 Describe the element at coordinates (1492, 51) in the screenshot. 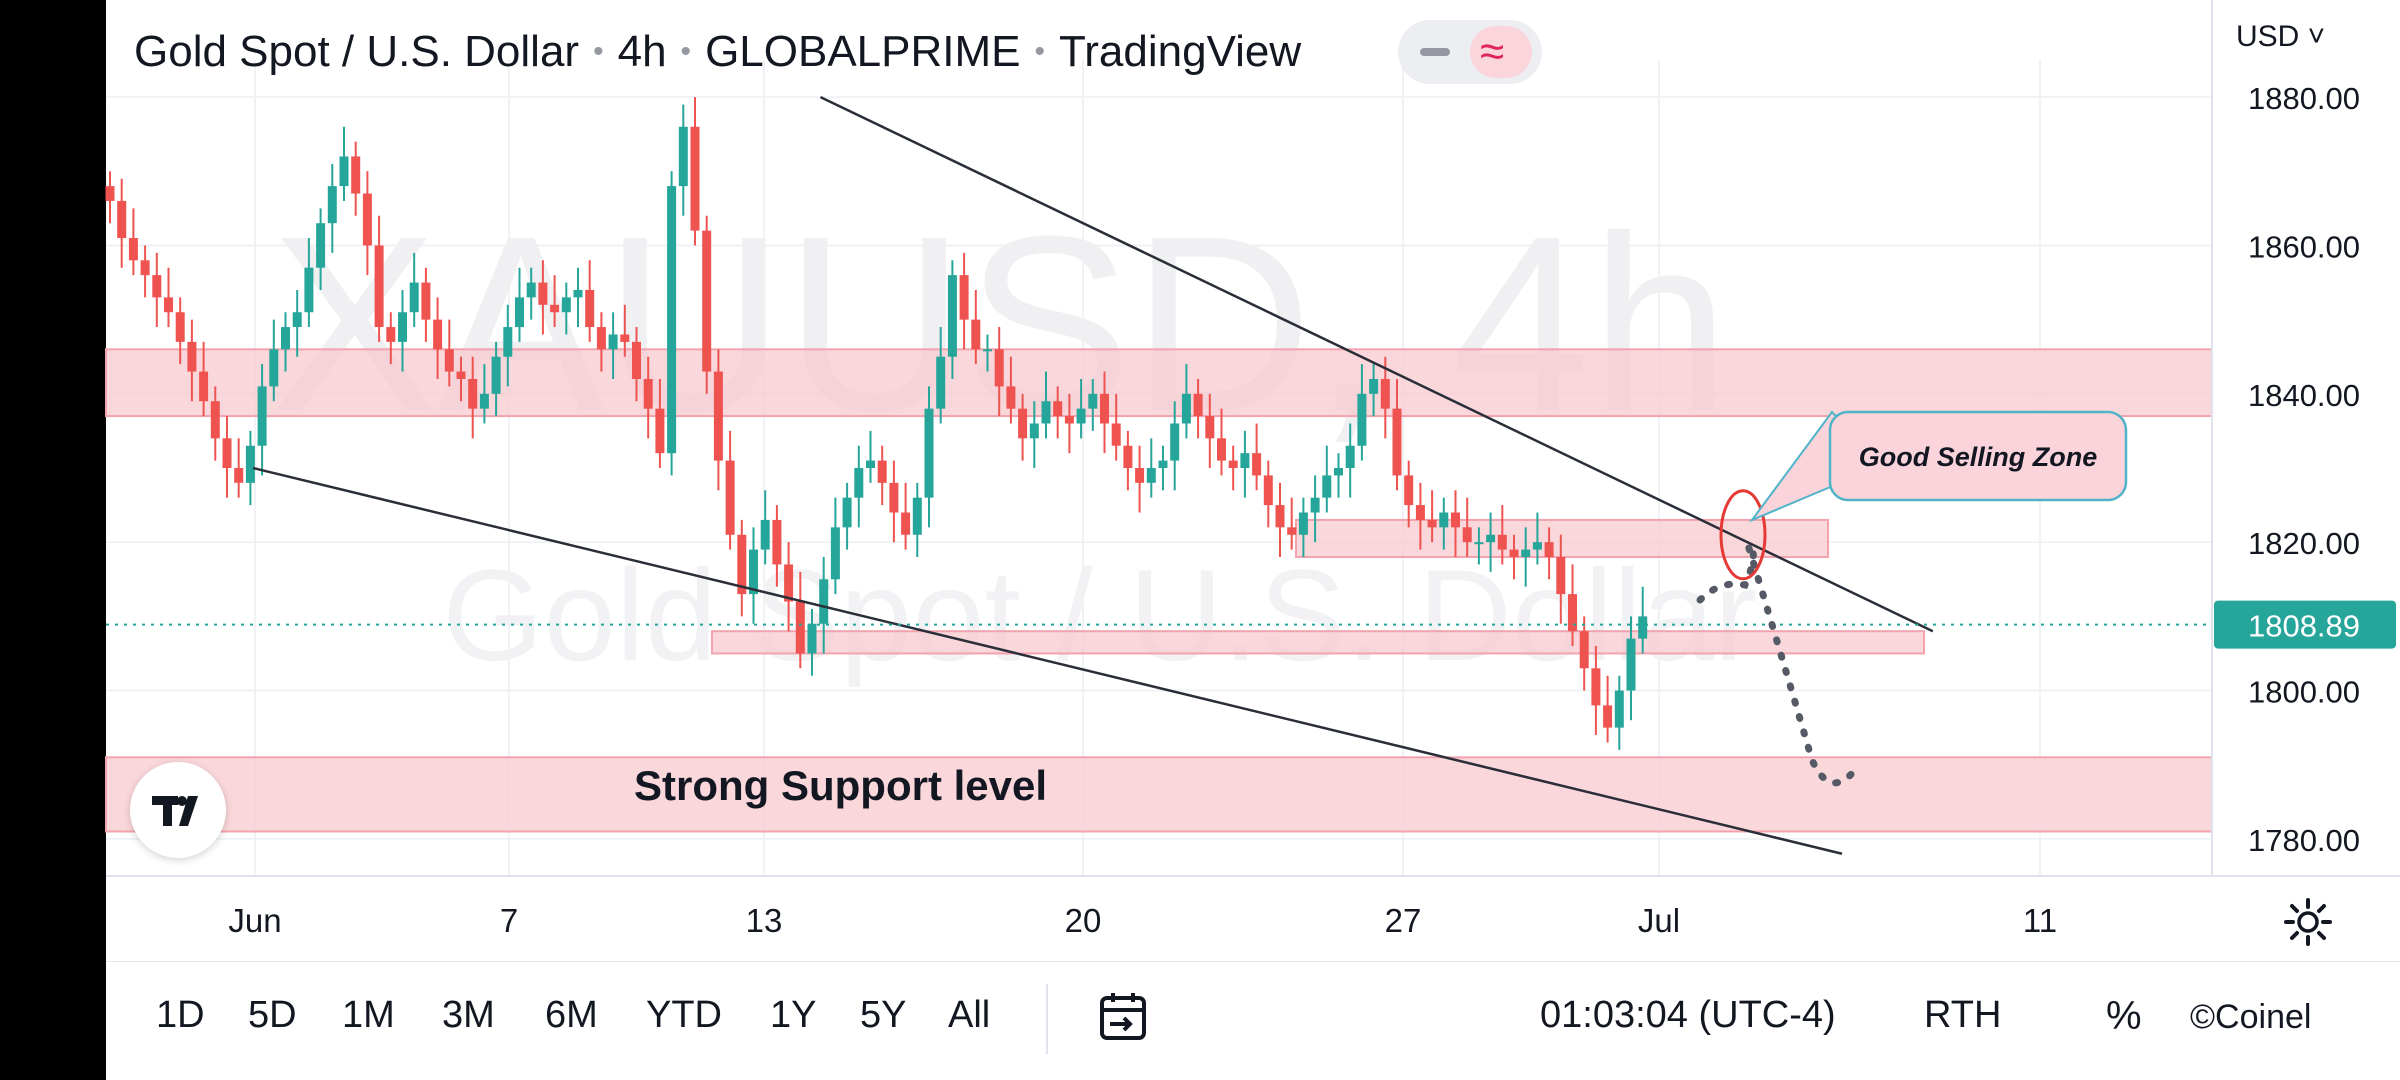

I see `wave-icon: ≈` at that location.